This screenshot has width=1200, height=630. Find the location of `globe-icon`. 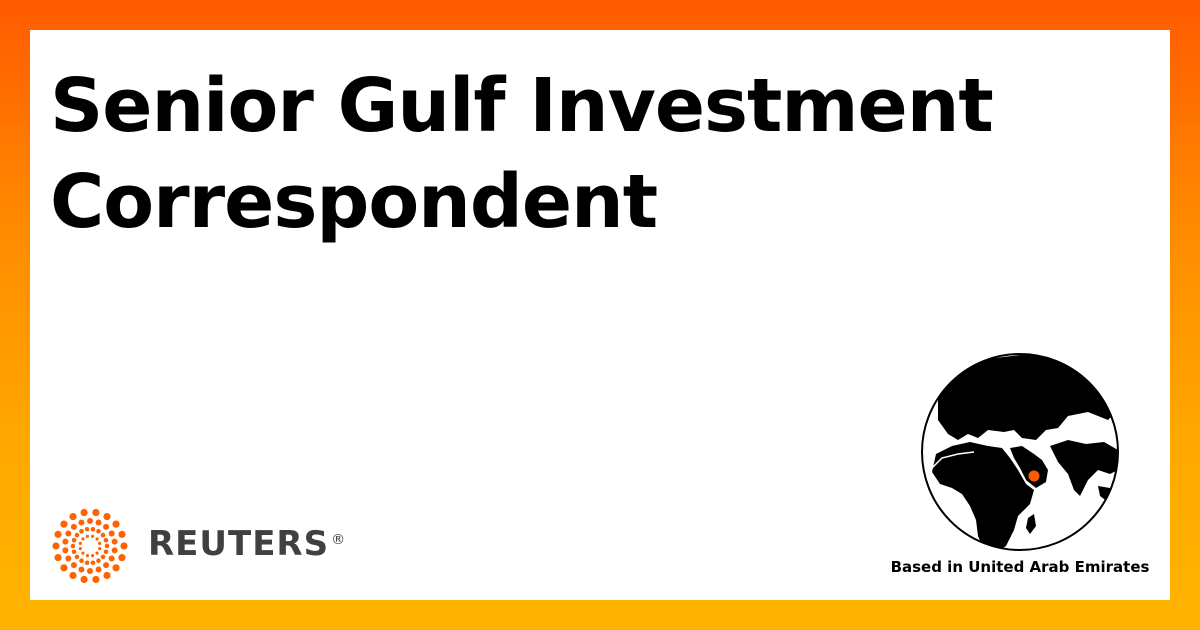

globe-icon is located at coordinates (1020, 452).